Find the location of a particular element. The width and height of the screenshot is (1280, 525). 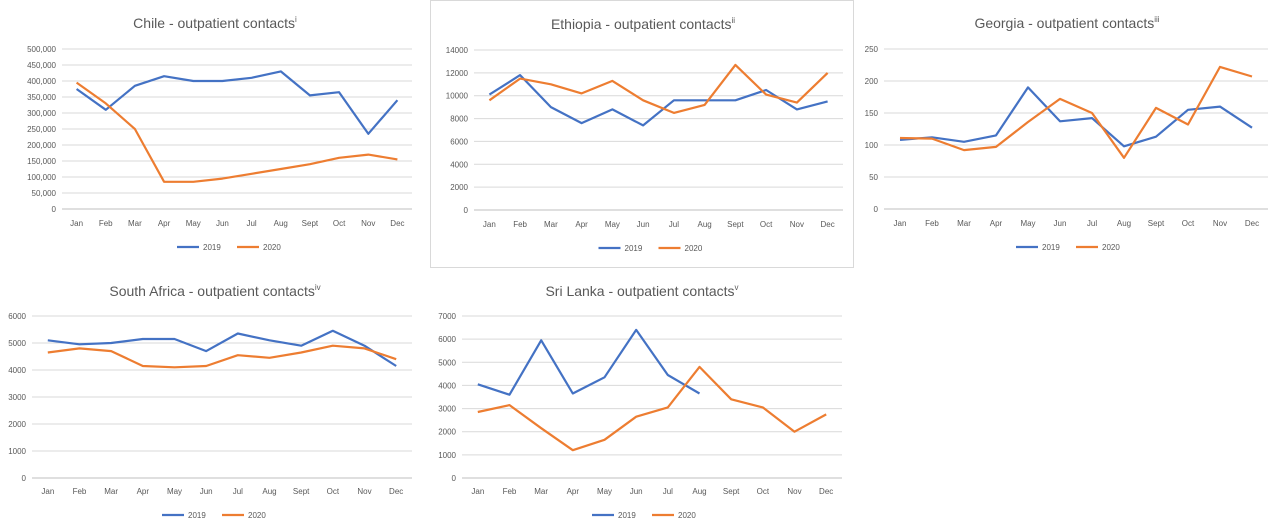

y-tick-label: 200 is located at coordinates (872, 81).